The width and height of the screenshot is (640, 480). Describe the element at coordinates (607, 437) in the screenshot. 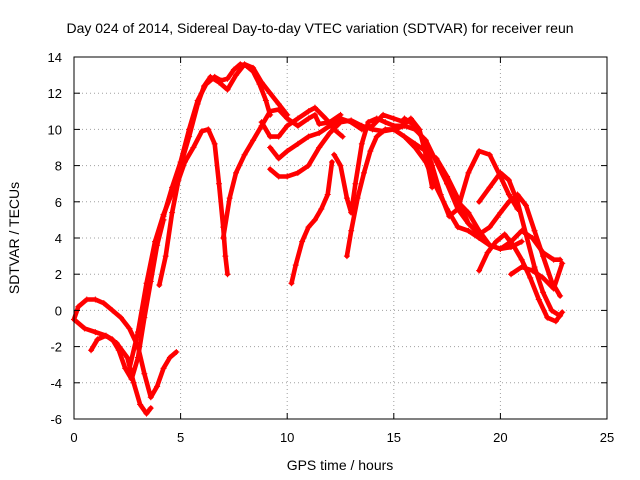

I see `x-tick-label: 25` at that location.